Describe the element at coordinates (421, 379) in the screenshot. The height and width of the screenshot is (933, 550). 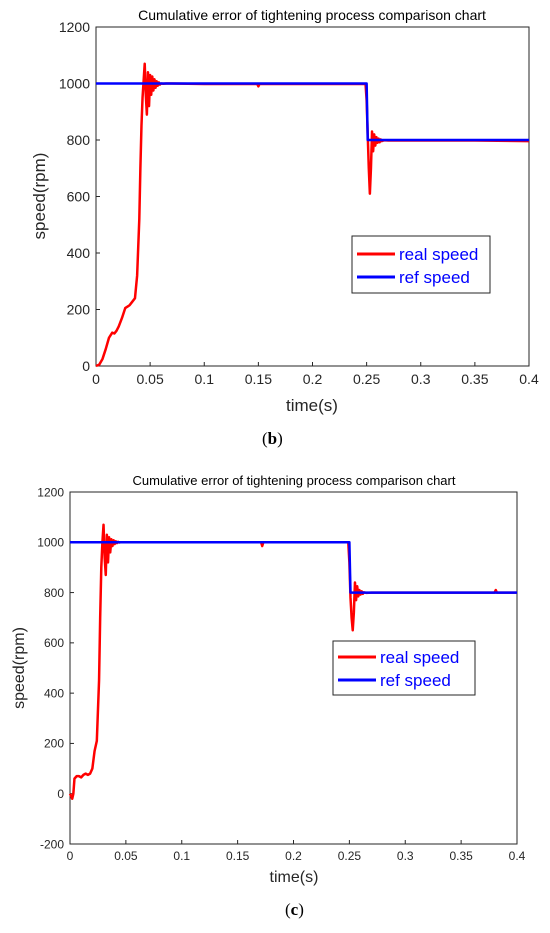
I see `chart-b-x-tick-label: 0.3` at that location.